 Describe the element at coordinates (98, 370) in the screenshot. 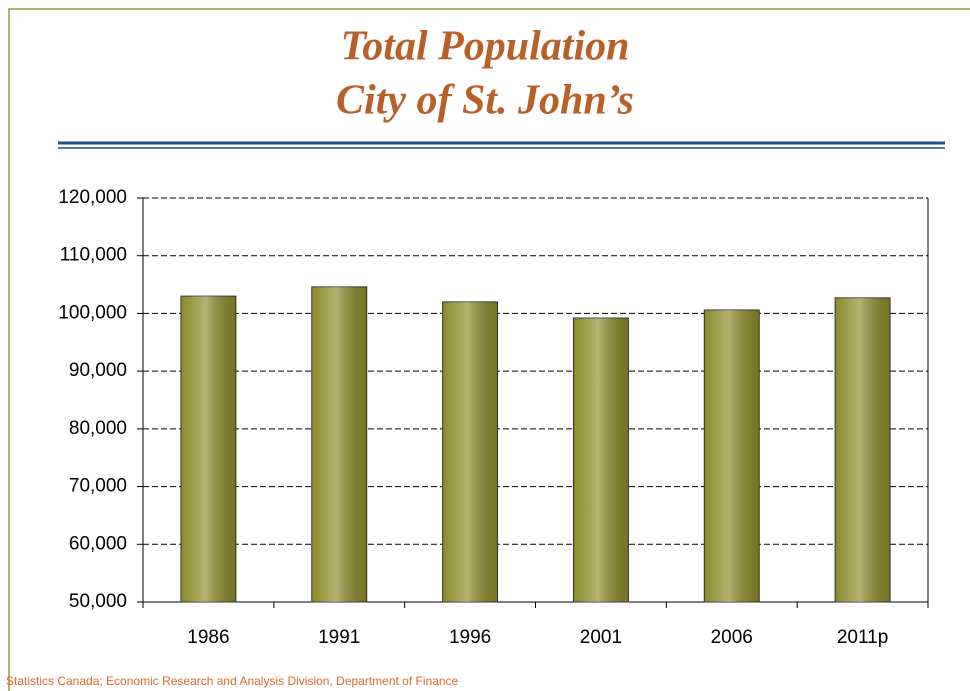

I see `y-tick-label: 90,000` at that location.